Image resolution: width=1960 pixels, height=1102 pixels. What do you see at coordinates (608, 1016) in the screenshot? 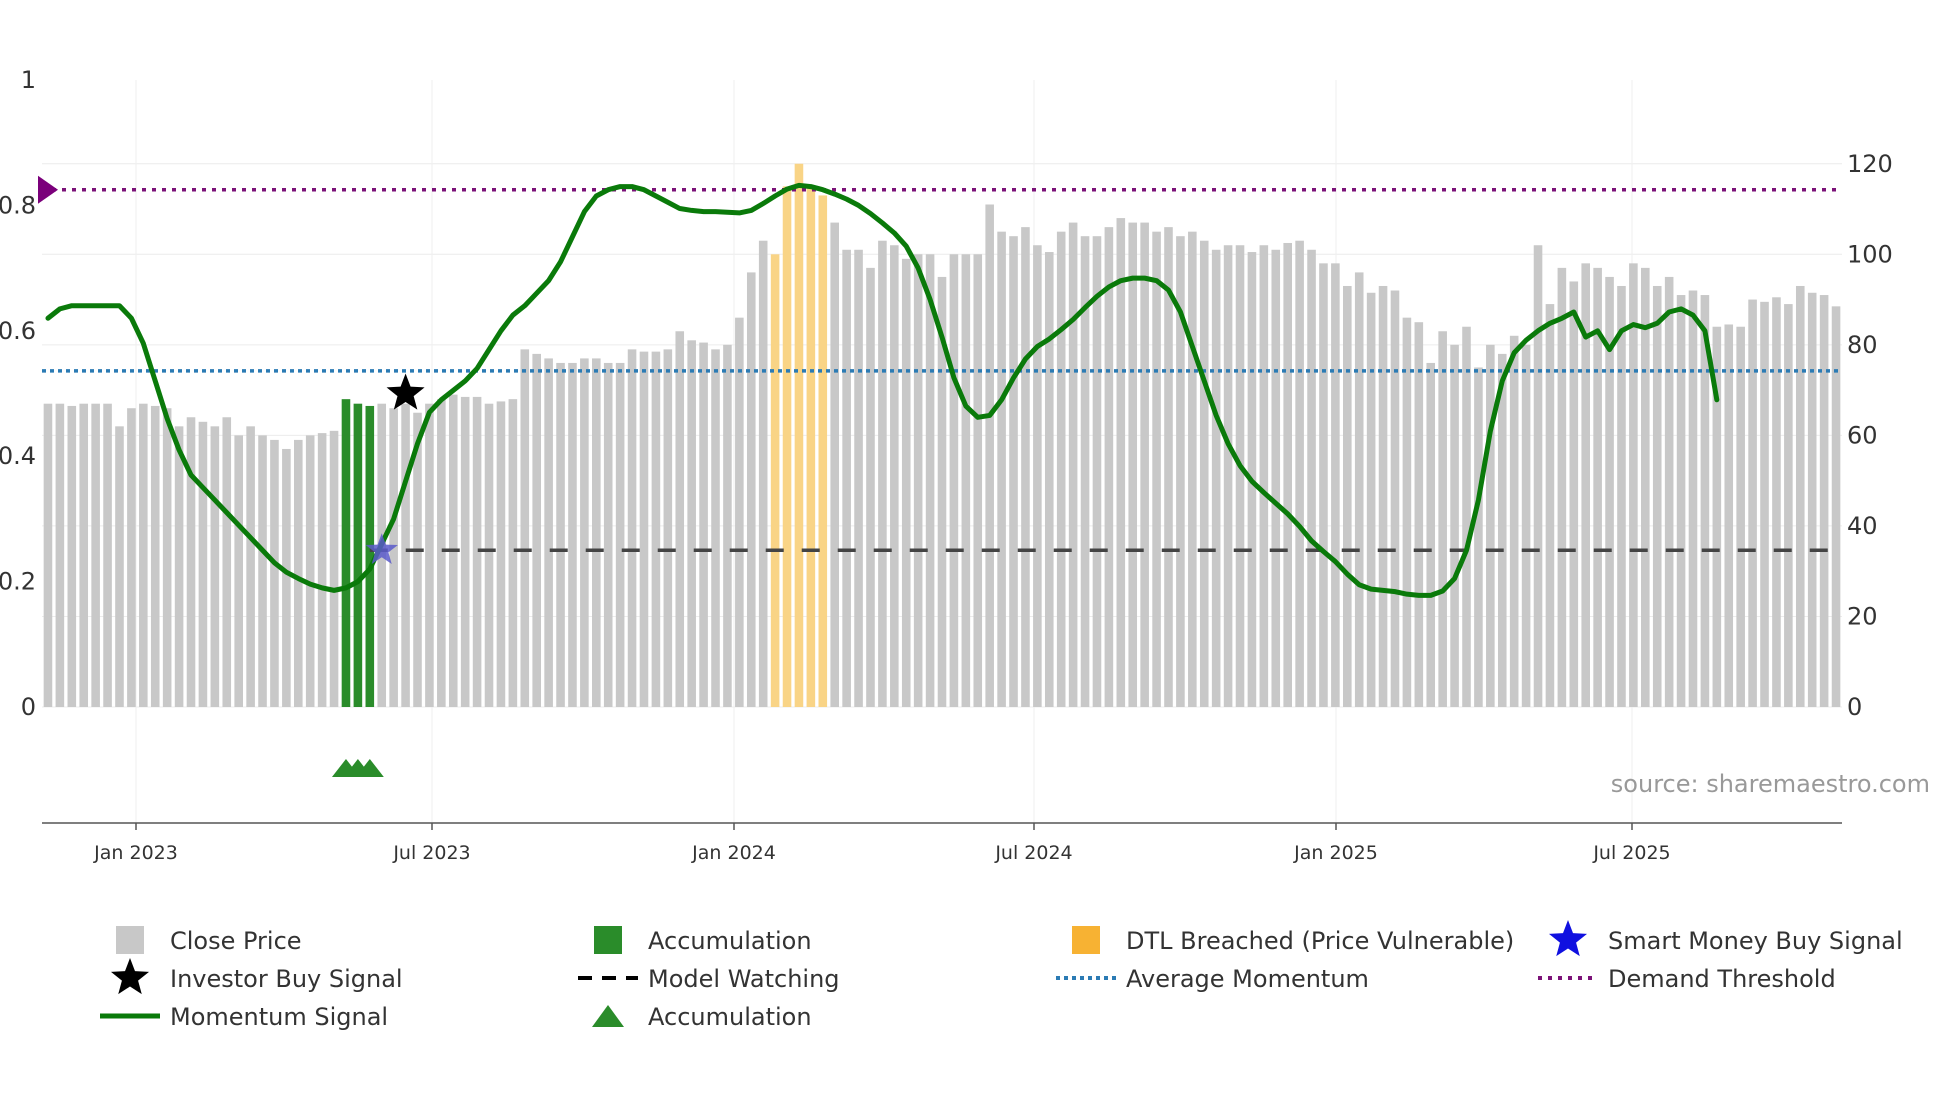
I see `legend-symbol-triangle` at bounding box center [608, 1016].